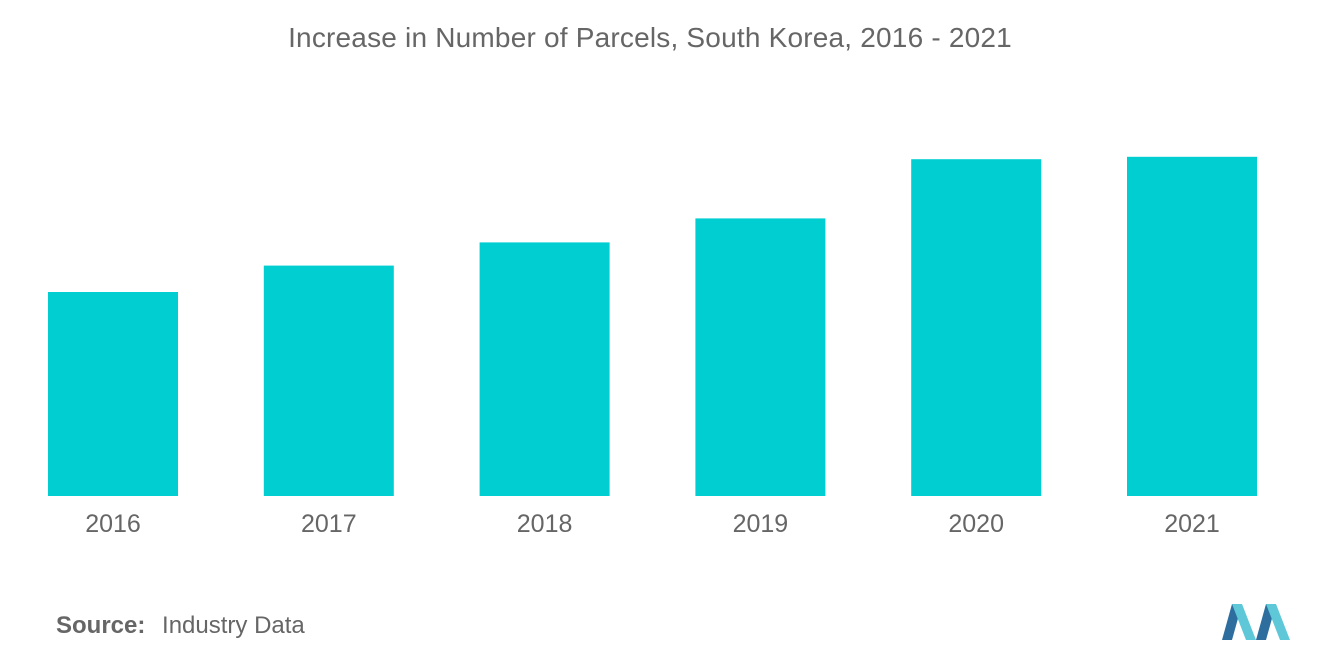 The image size is (1320, 665). What do you see at coordinates (544, 369) in the screenshot?
I see `bar-2018` at bounding box center [544, 369].